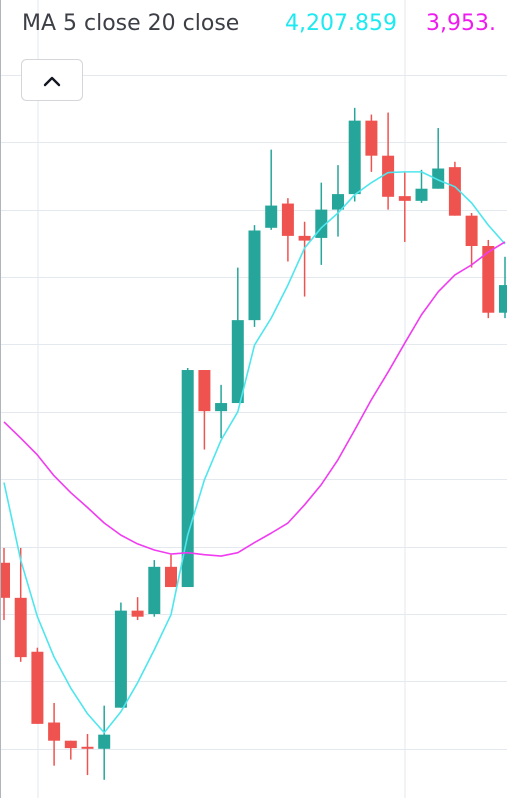 The width and height of the screenshot is (507, 798). Describe the element at coordinates (461, 23) in the screenshot. I see `ma20-value: 3,953.` at that location.